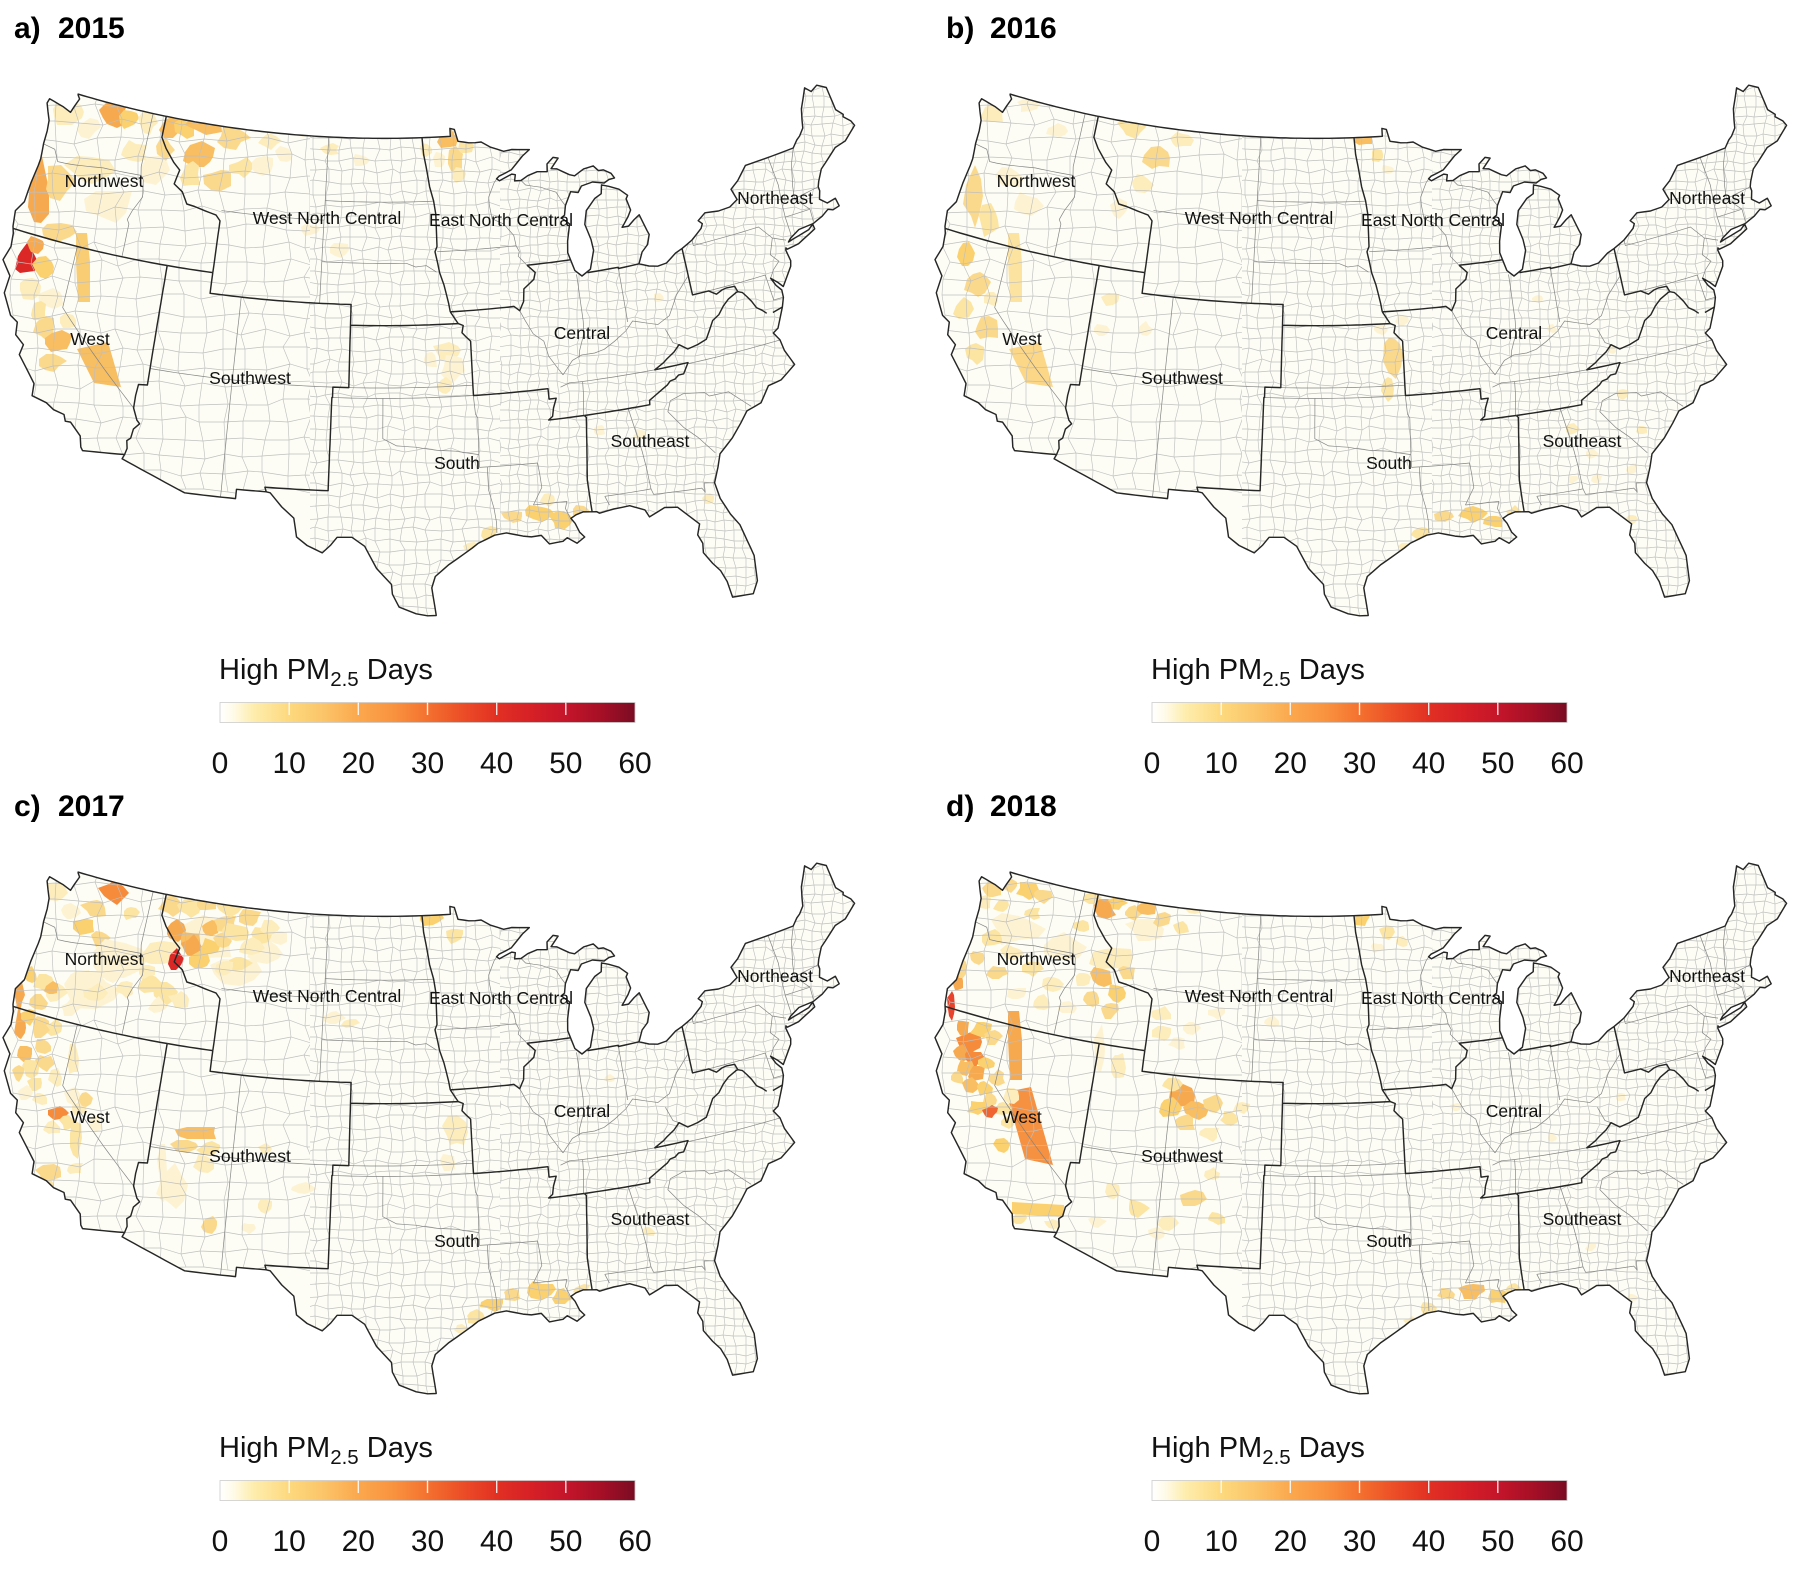 This screenshot has width=1800, height=1569. What do you see at coordinates (1001, 806) in the screenshot?
I see `svg-text:d)2018: d) 2018` at bounding box center [1001, 806].